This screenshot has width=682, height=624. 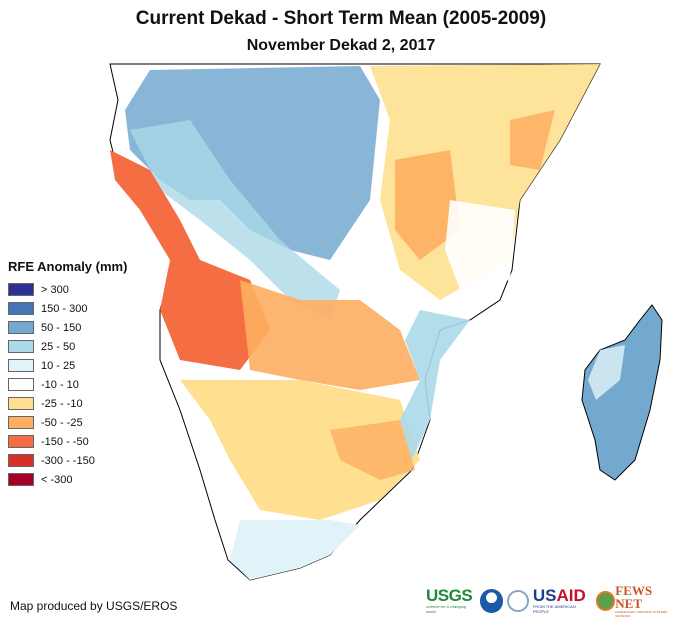 What do you see at coordinates (190, 260) in the screenshot?
I see `region-angola-coast` at bounding box center [190, 260].